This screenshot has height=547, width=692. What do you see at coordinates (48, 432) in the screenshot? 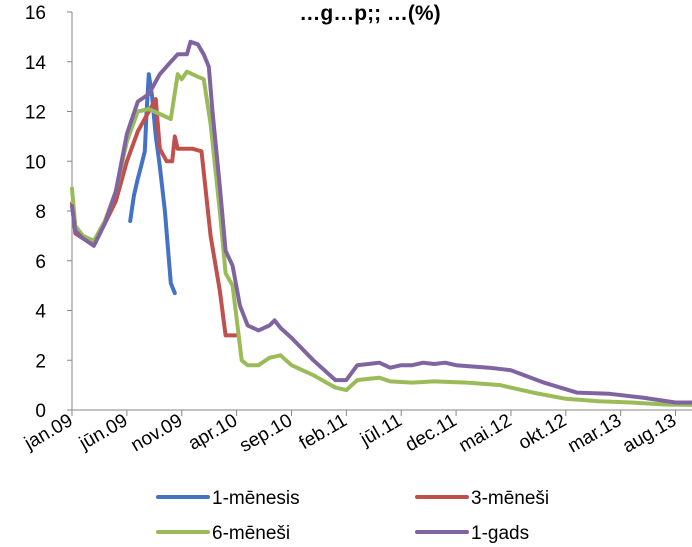
I see `x-tick-label: jan.09` at bounding box center [48, 432].